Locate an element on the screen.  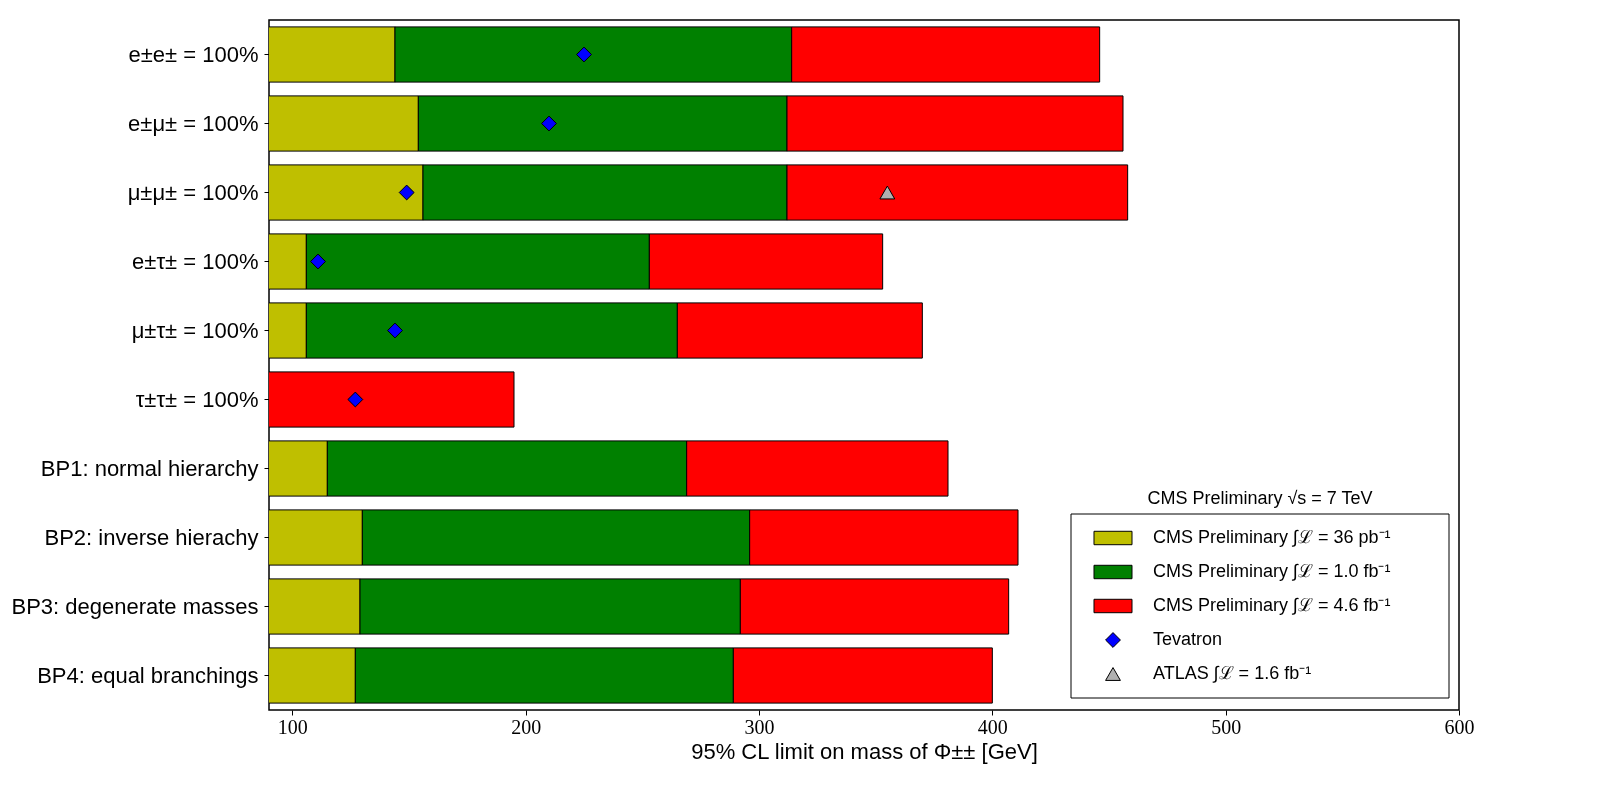
y-tick-label: e±τ± = 100% is located at coordinates (195, 261).